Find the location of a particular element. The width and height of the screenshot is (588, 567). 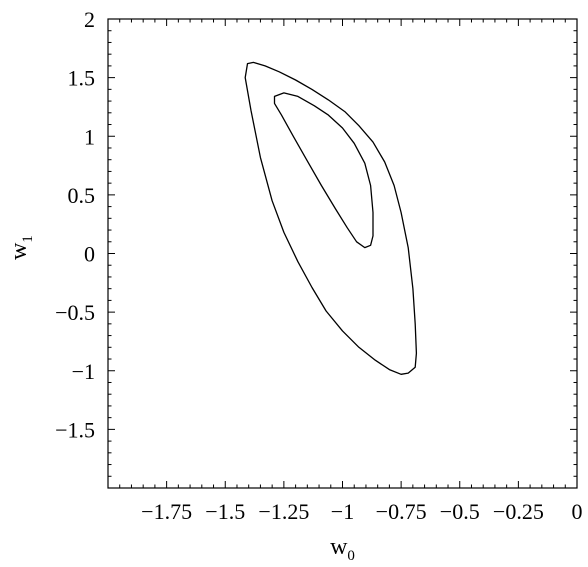

y-tick-label: −0.5 is located at coordinates (75, 312).